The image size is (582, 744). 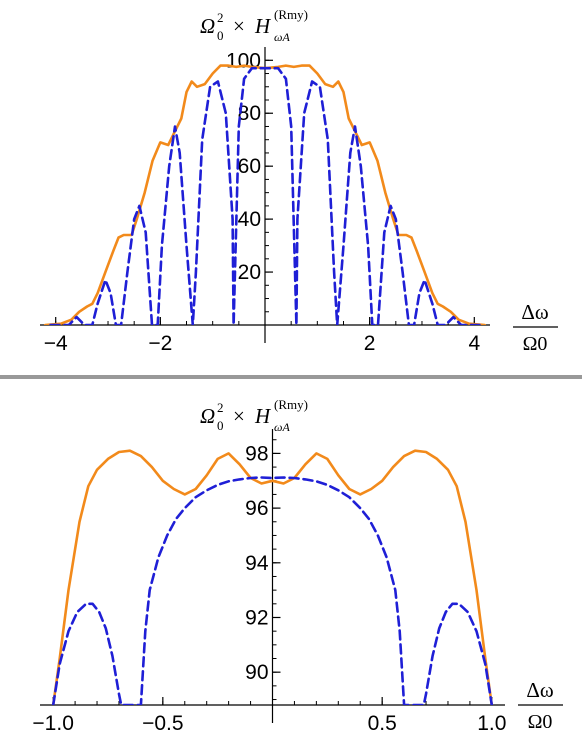 I want to click on bottom-ylabel-h-sub: ωA, so click(x=282, y=427).